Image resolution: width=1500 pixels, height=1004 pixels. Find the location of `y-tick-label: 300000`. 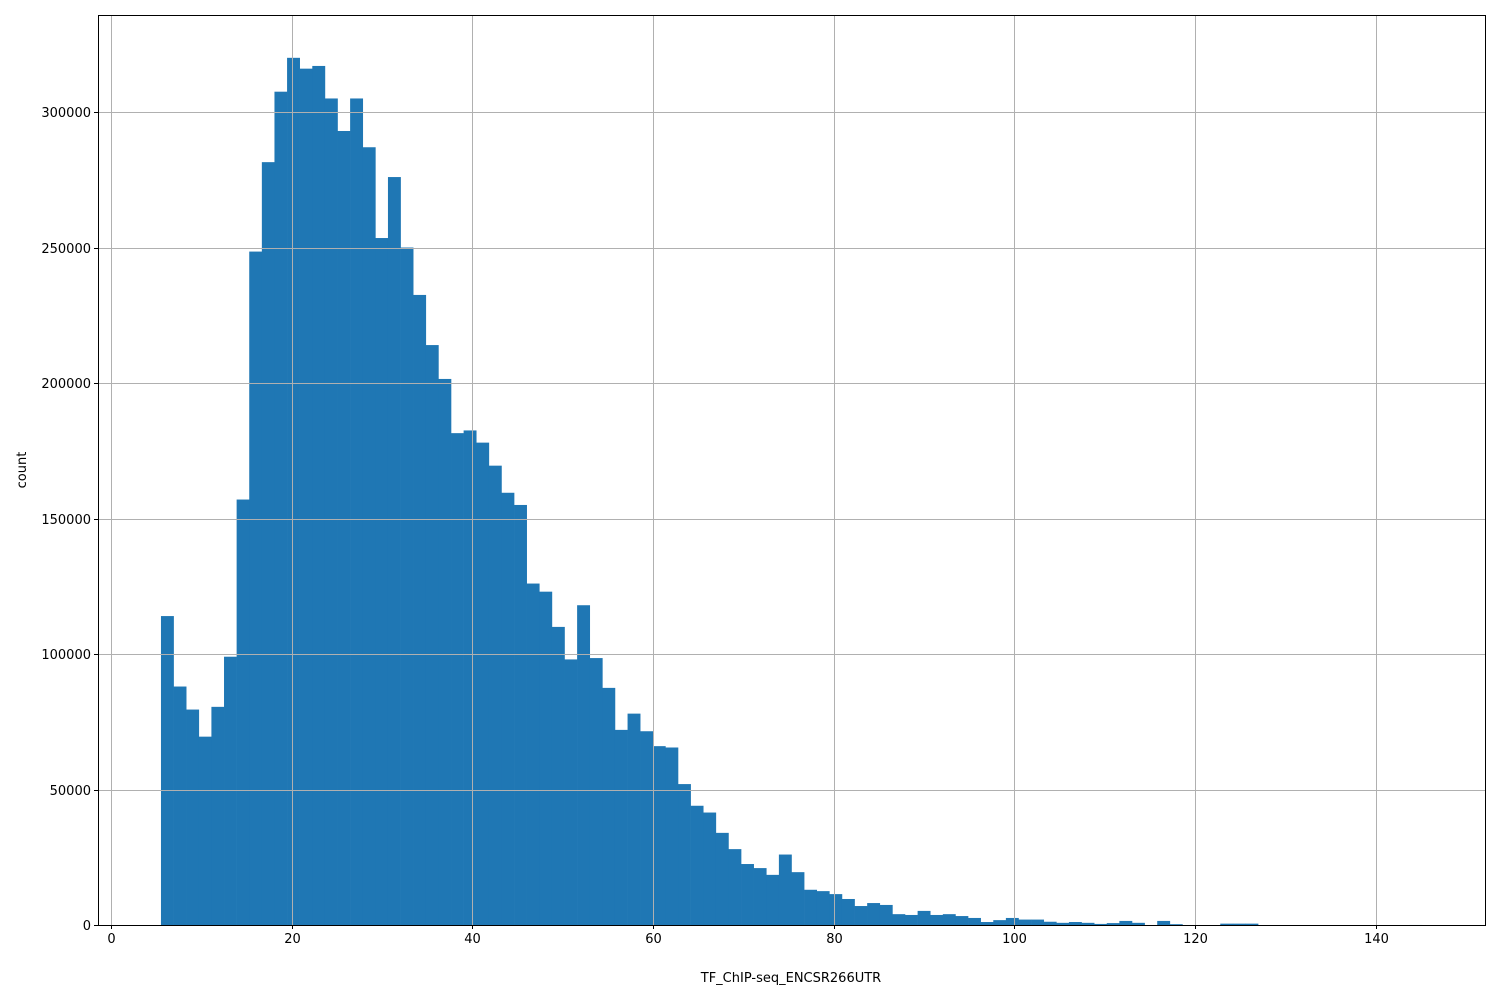

y-tick-label: 300000 is located at coordinates (66, 113).